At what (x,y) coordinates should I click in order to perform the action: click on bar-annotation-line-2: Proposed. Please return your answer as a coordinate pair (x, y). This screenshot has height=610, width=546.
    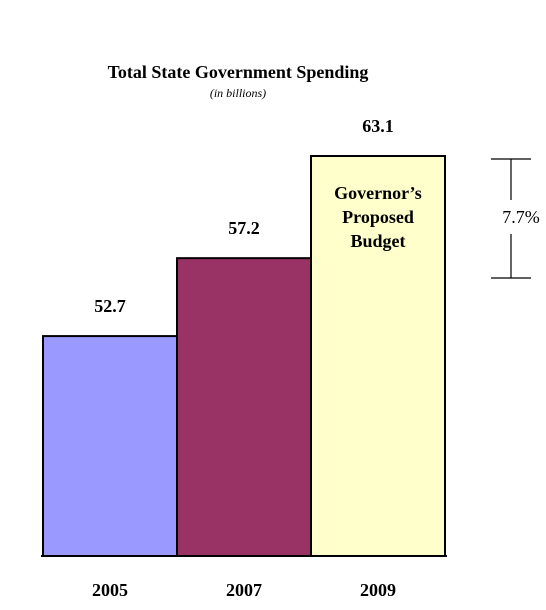
    Looking at the image, I should click on (378, 217).